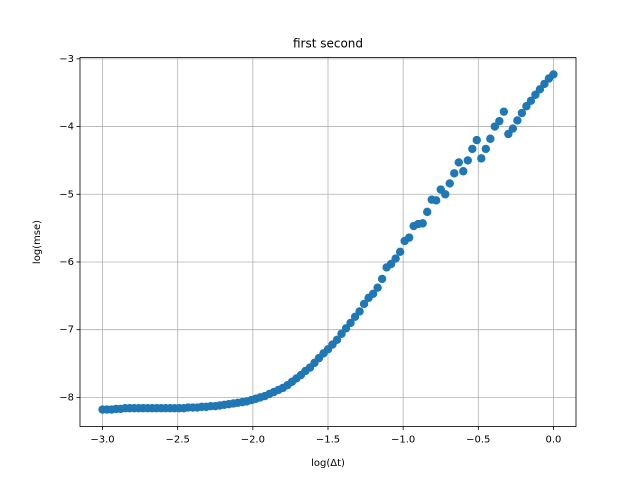 The width and height of the screenshot is (640, 479). Describe the element at coordinates (66, 262) in the screenshot. I see `y-tick-label: −6` at that location.